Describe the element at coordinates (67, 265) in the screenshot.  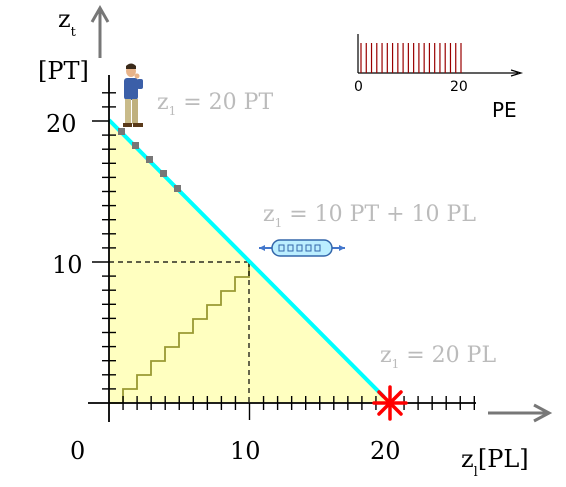
I see `y-tick-label-10: 10` at that location.